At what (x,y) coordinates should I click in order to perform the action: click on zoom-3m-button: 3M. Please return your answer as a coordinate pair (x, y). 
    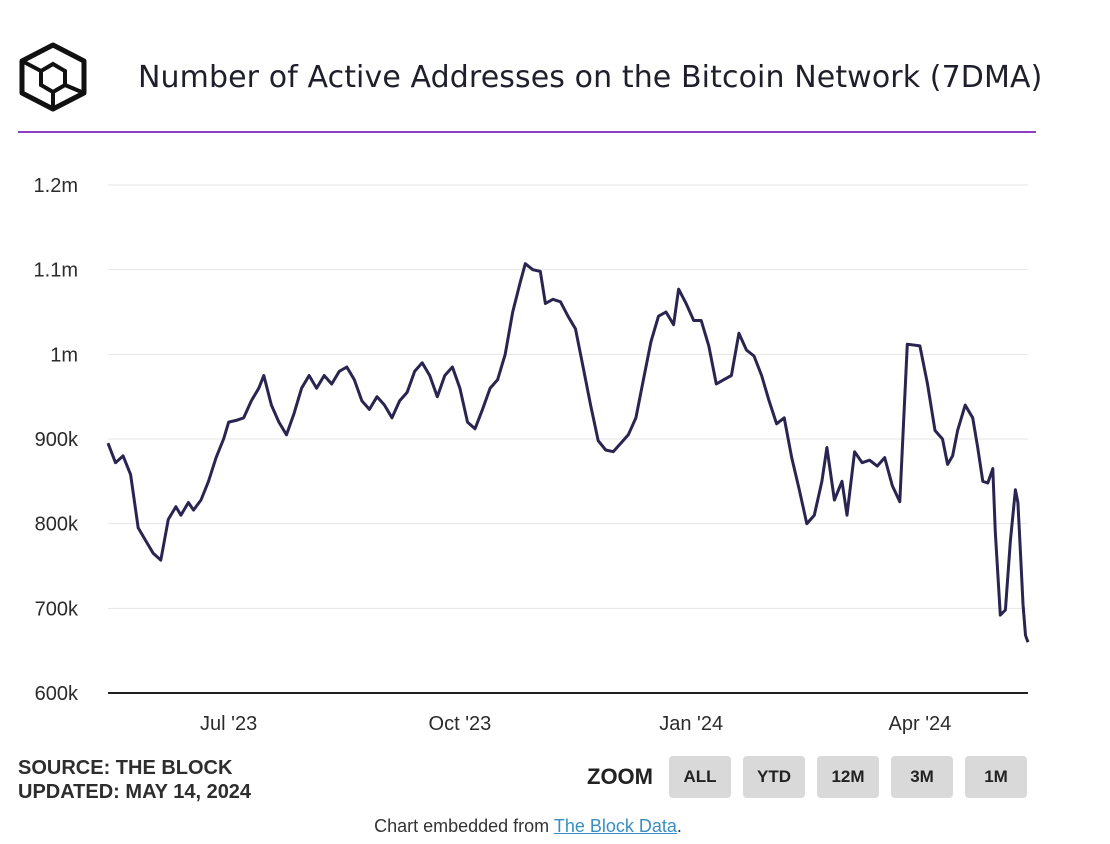
    Looking at the image, I should click on (922, 777).